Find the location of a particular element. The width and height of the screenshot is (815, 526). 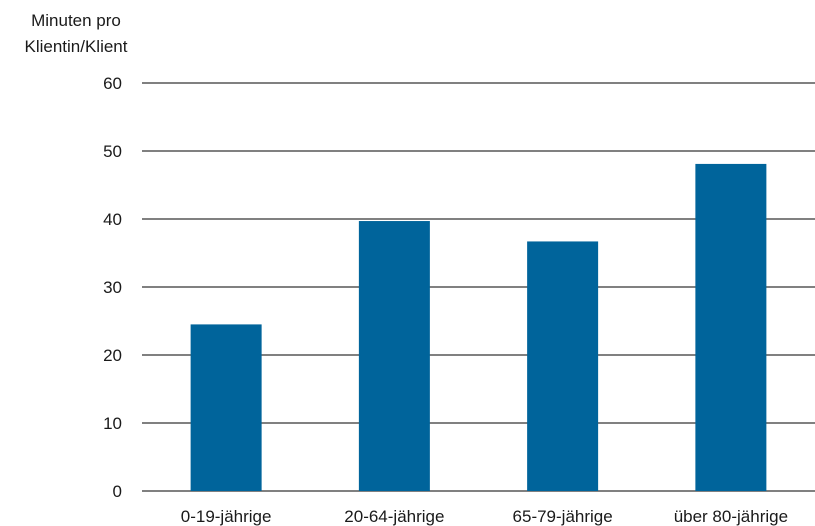

y-tick-label: 10 is located at coordinates (112, 423).